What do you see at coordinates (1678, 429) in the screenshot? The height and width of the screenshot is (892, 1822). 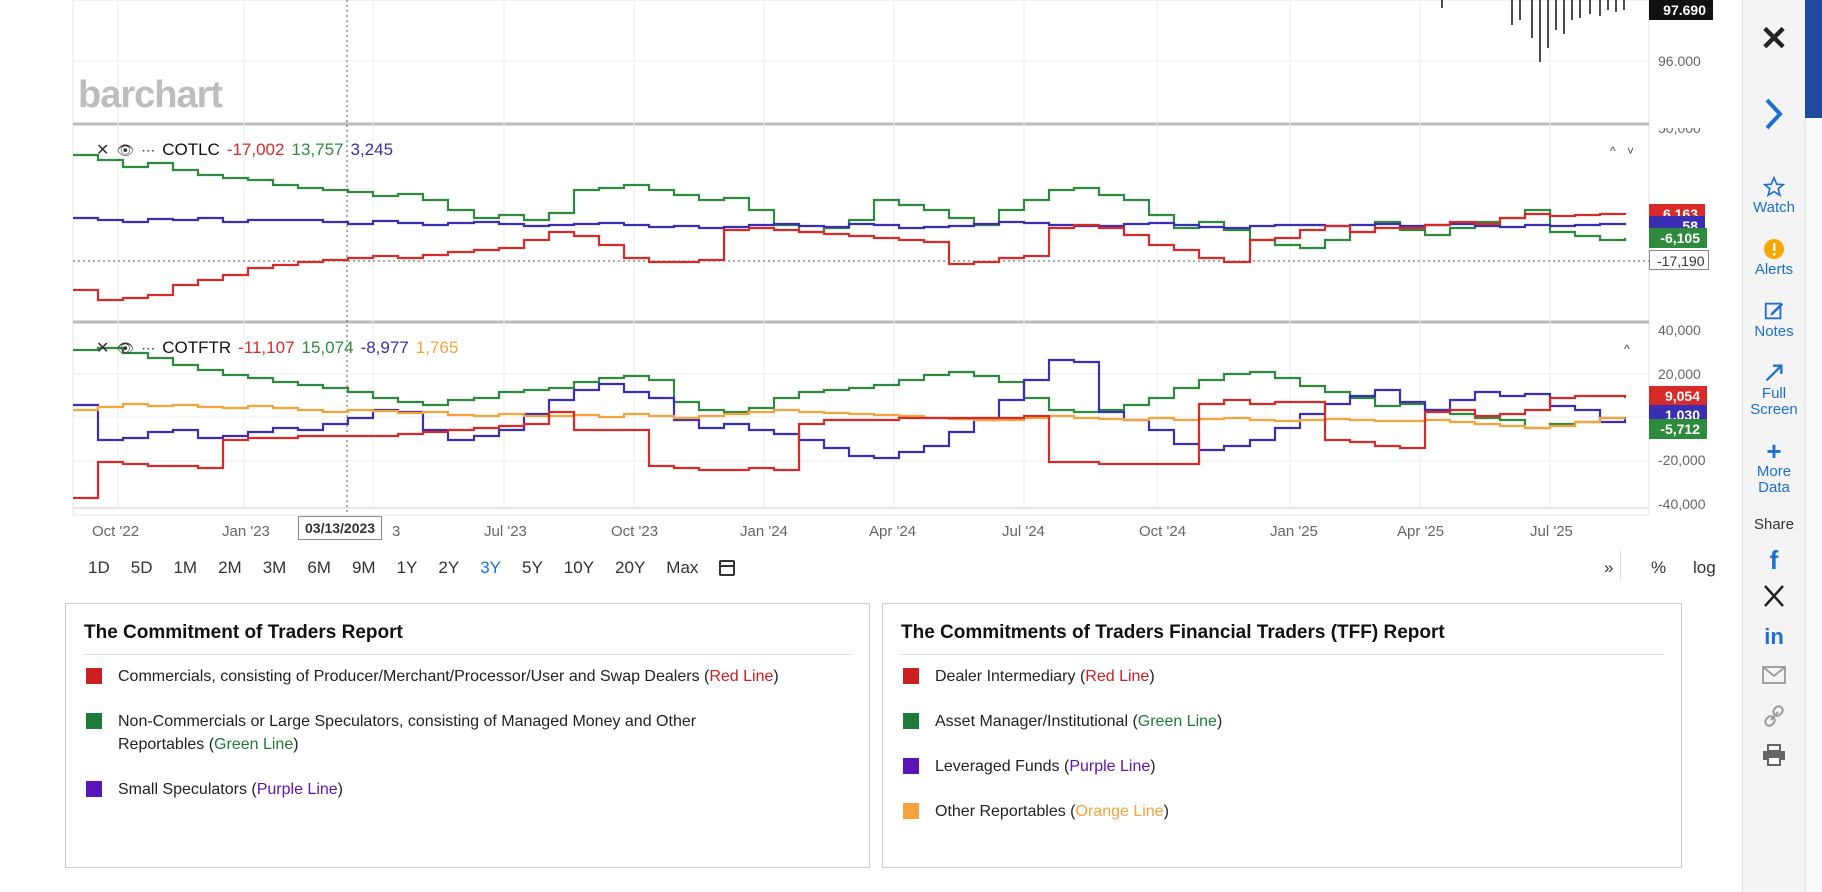 I see `cotftr-tag-green: -5,712` at bounding box center [1678, 429].